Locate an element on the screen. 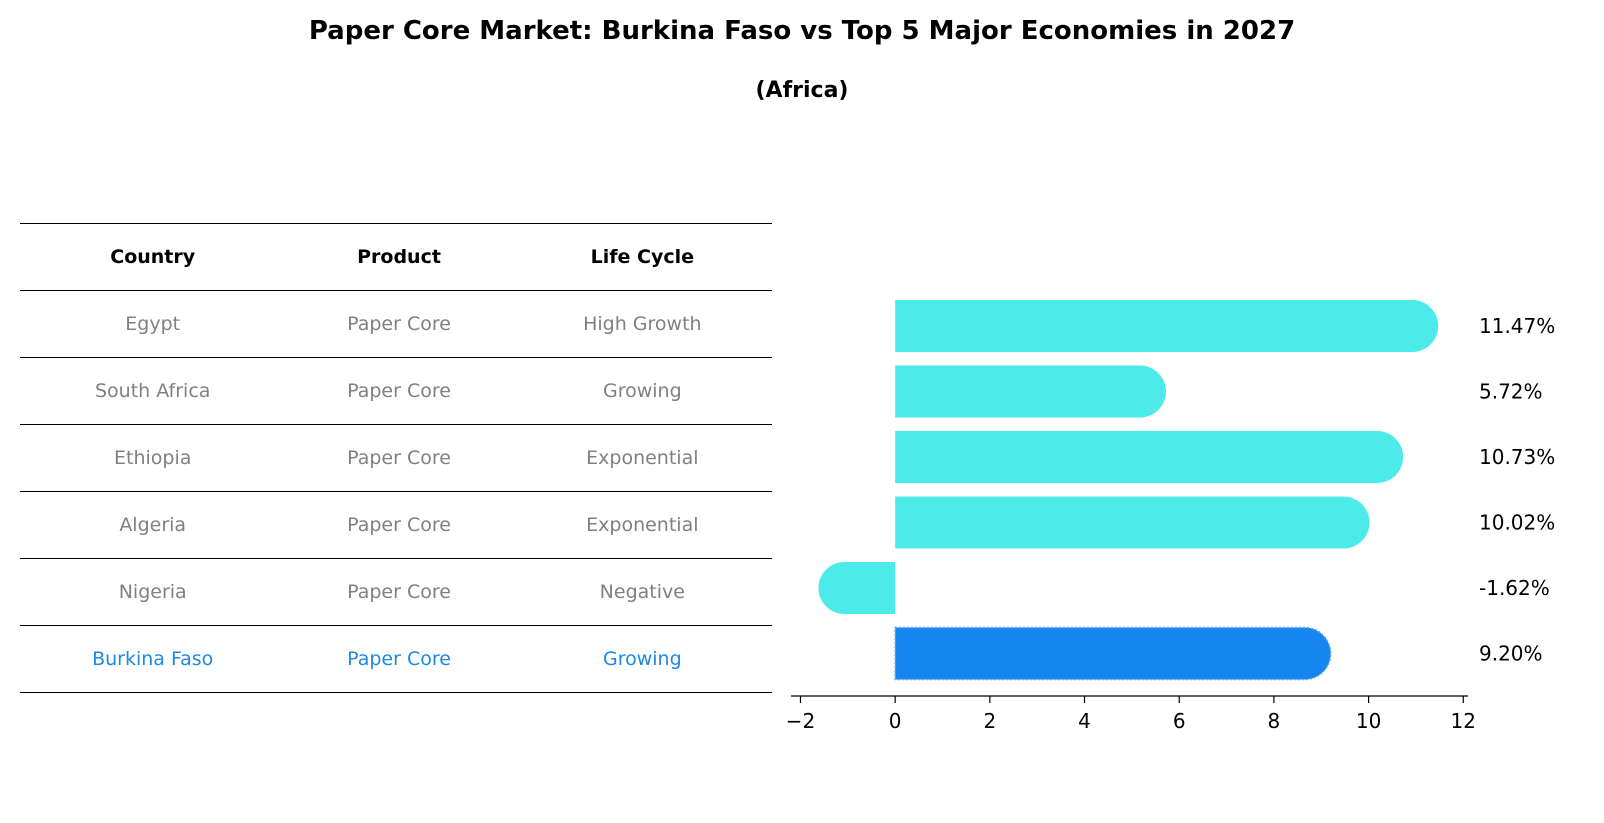 The image size is (1604, 823). column-header-country: Country is located at coordinates (153, 257).